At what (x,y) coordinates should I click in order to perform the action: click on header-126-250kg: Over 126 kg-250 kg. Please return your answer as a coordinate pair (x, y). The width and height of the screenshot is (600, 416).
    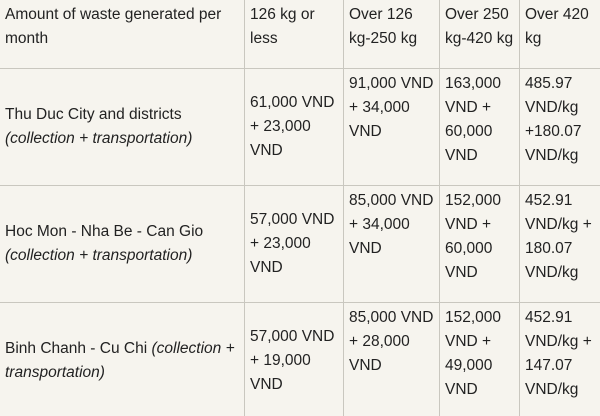
    Looking at the image, I should click on (391, 34).